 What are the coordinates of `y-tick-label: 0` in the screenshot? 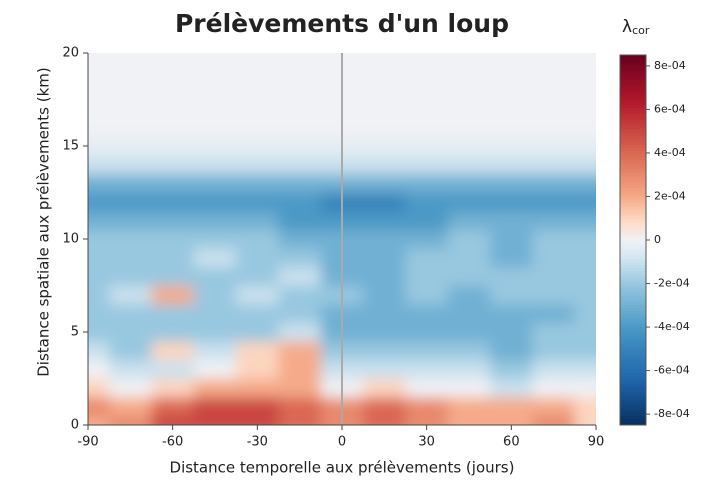 It's located at (75, 425).